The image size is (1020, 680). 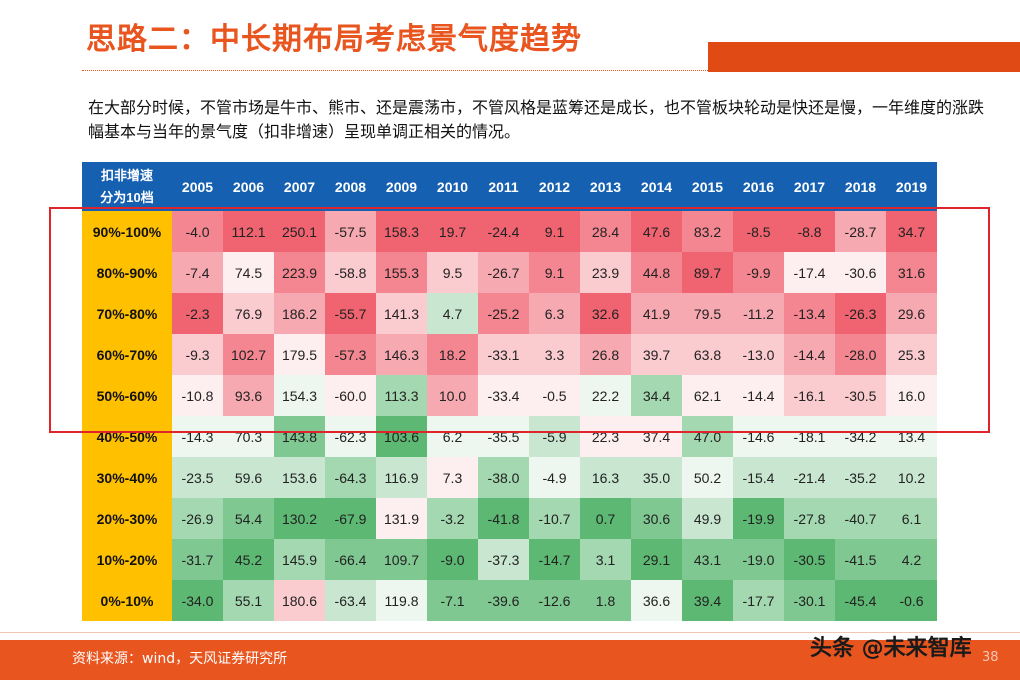 I want to click on table-cell: 31.6, so click(x=911, y=272).